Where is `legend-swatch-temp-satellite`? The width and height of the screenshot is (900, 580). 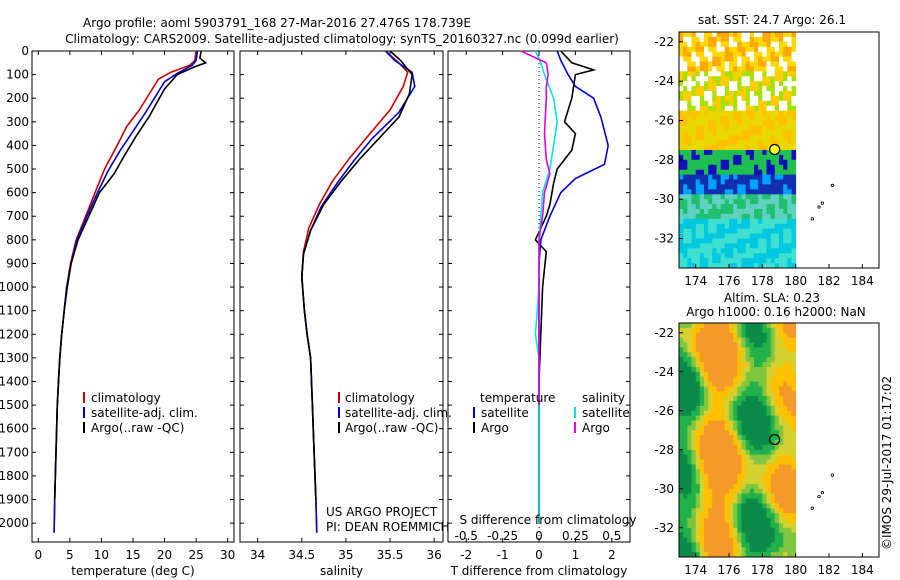 legend-swatch-temp-satellite is located at coordinates (474, 412).